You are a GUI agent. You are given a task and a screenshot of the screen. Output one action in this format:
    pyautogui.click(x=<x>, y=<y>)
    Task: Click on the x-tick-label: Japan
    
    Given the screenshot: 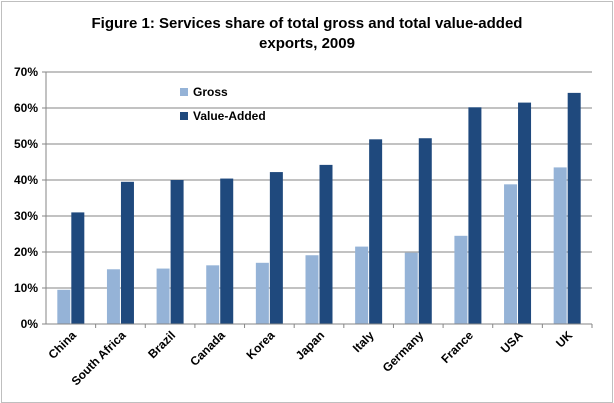 What is the action you would take?
    pyautogui.click(x=310, y=345)
    